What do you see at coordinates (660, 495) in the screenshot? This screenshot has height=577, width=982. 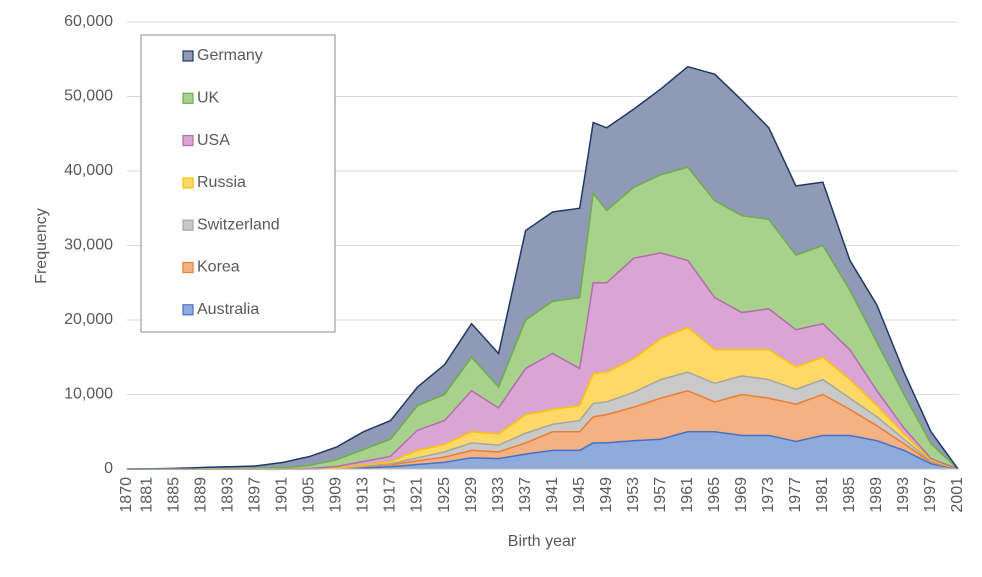 I see `x-tick-label: 1957` at bounding box center [660, 495].